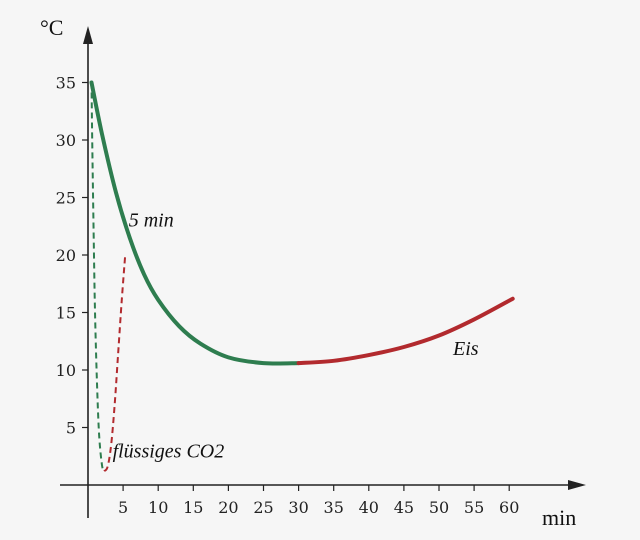  Describe the element at coordinates (66, 255) in the screenshot. I see `y-tick-label: 20` at that location.